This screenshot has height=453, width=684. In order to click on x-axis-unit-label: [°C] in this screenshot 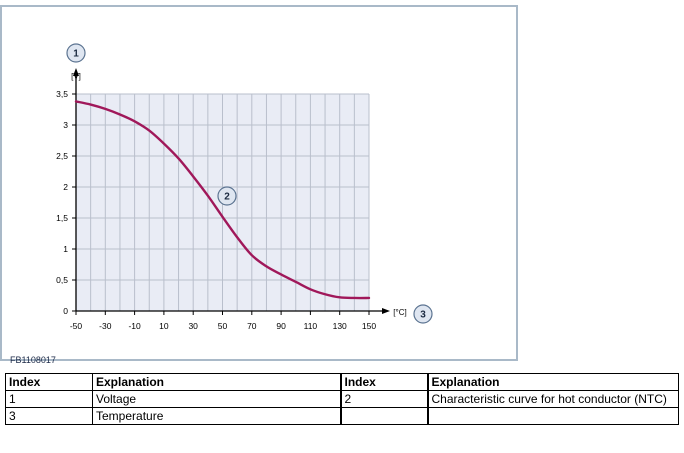, I will do `click(399, 312)`.